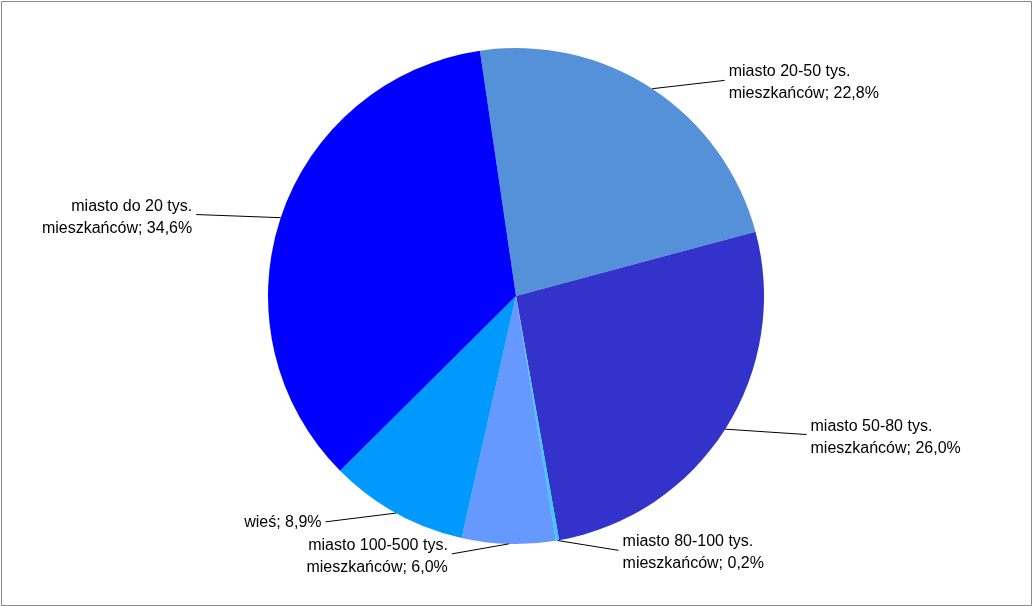 The width and height of the screenshot is (1032, 606). What do you see at coordinates (693, 552) in the screenshot?
I see `slice-label: miasto 80-100 tys. mieszkańców; 0,2%` at bounding box center [693, 552].